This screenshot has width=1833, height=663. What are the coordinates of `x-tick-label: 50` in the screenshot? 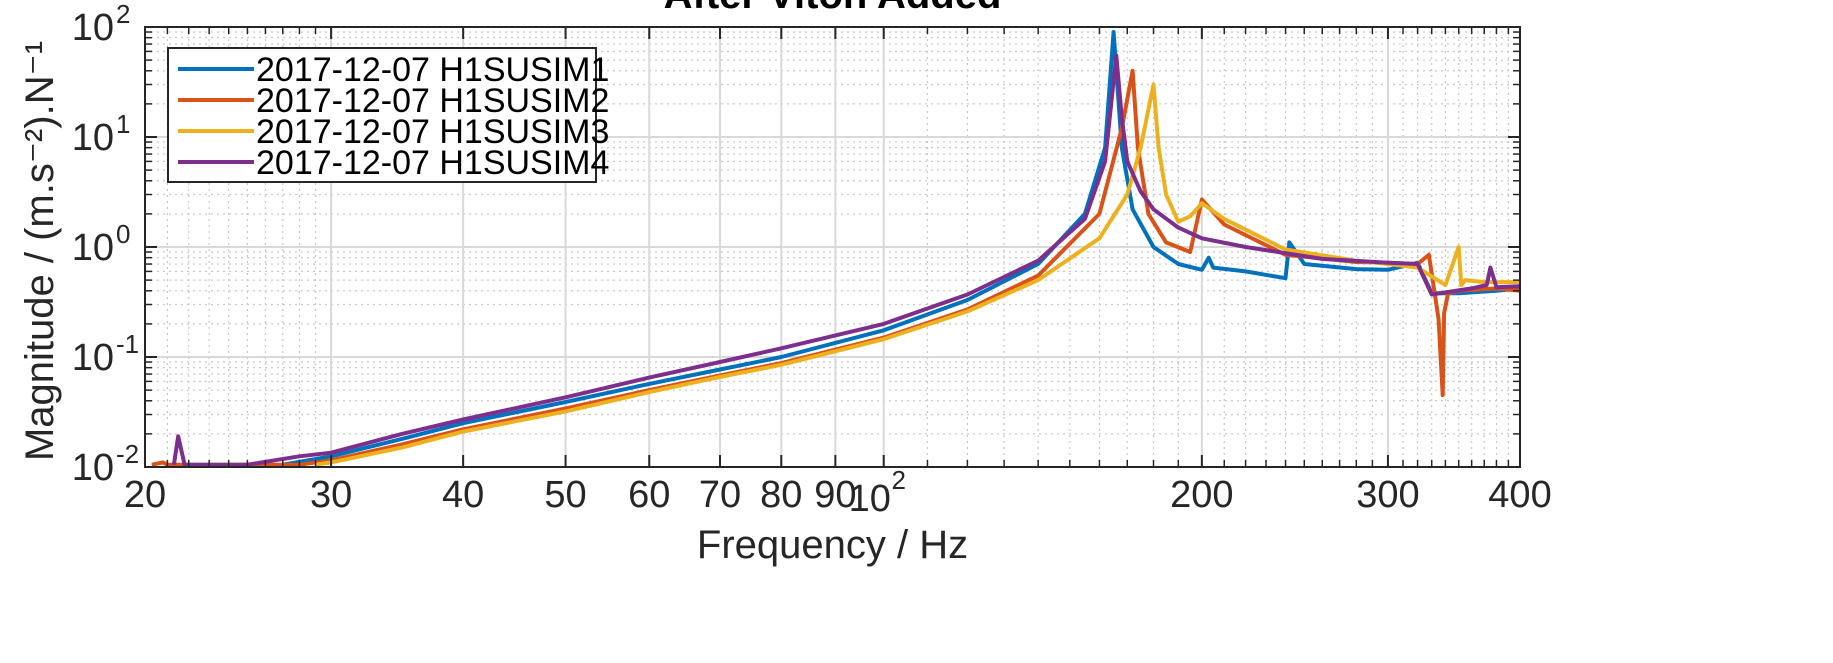 It's located at (565, 495).